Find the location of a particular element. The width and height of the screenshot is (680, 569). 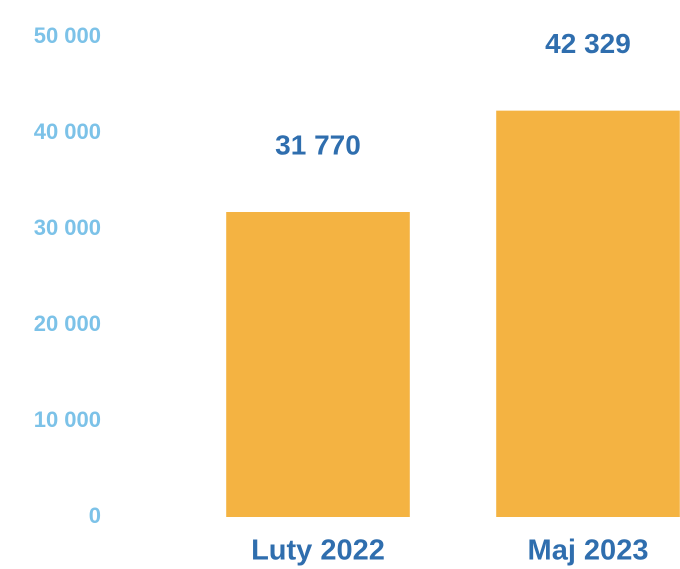

value-label: 31 770 is located at coordinates (318, 144).